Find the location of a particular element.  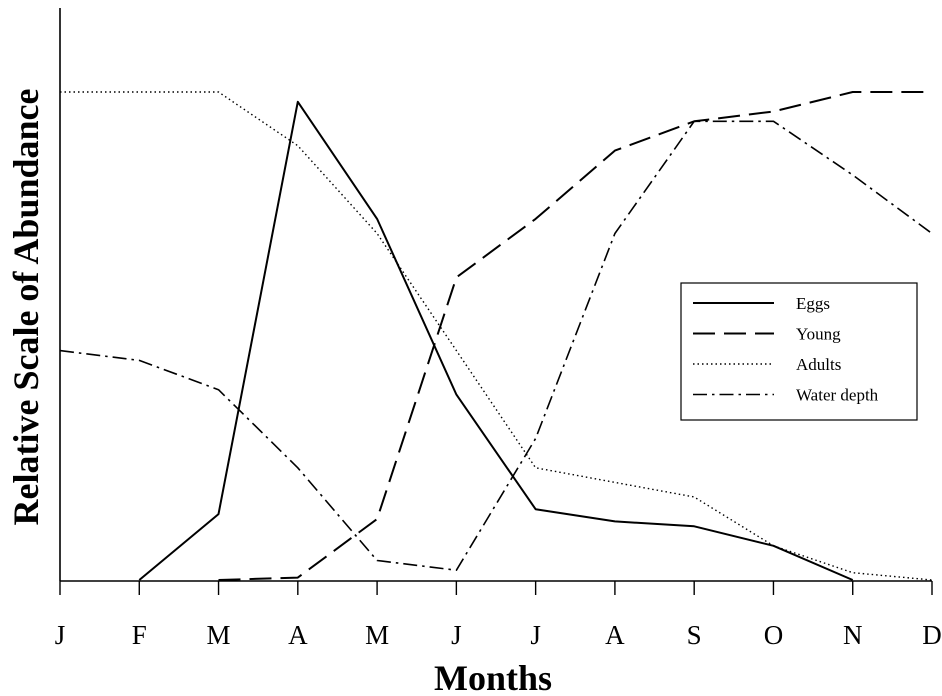

legend-label-adults: Adults is located at coordinates (818, 364).